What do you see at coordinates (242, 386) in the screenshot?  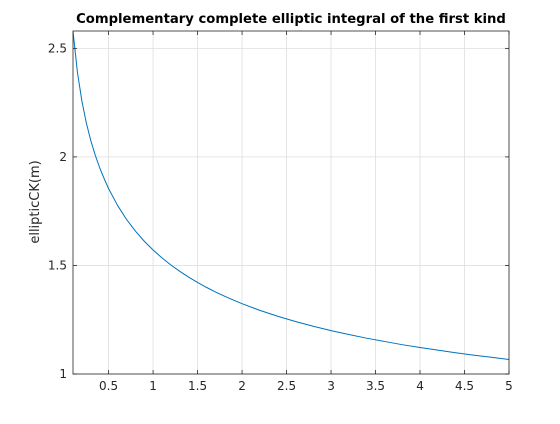 I see `x-tick-label: 2` at bounding box center [242, 386].